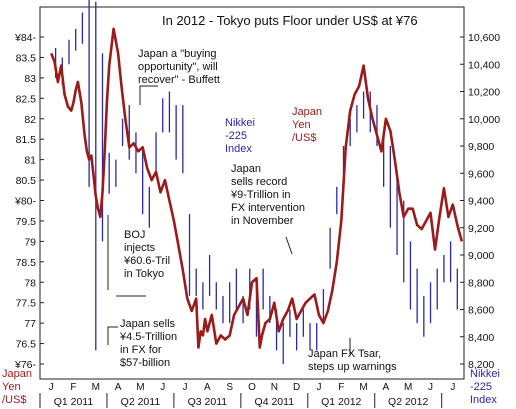  Describe the element at coordinates (14, 400) in the screenshot. I see `left-axis-label-line: /US$` at that location.